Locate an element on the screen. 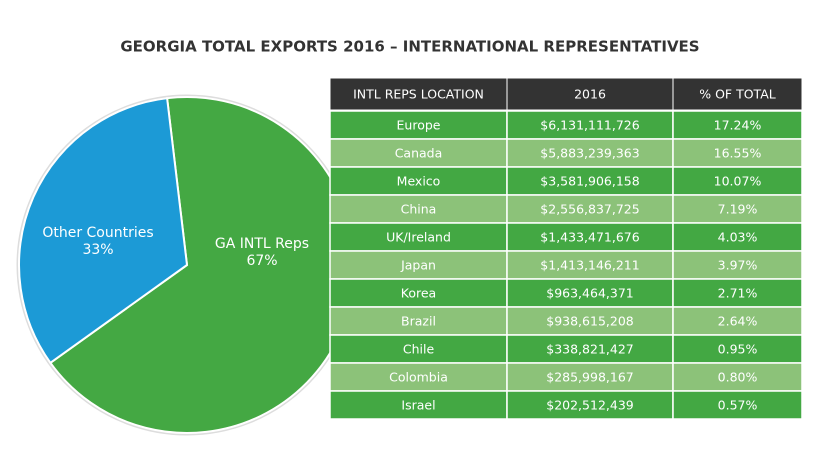  cell-text: Brazil is located at coordinates (418, 321).